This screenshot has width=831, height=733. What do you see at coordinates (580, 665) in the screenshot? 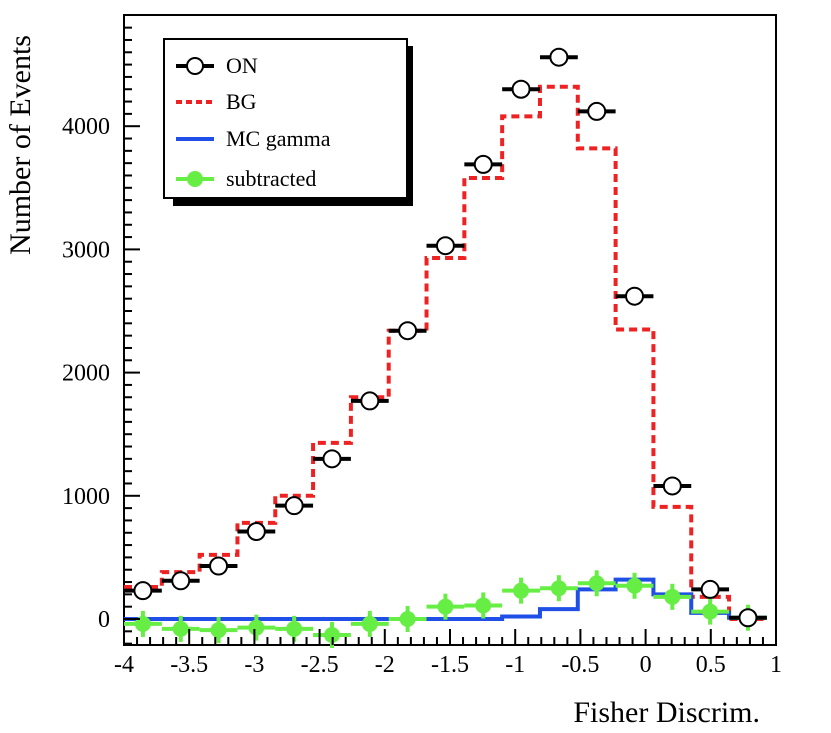
I see `x-tick-label: -0.5` at bounding box center [580, 665].